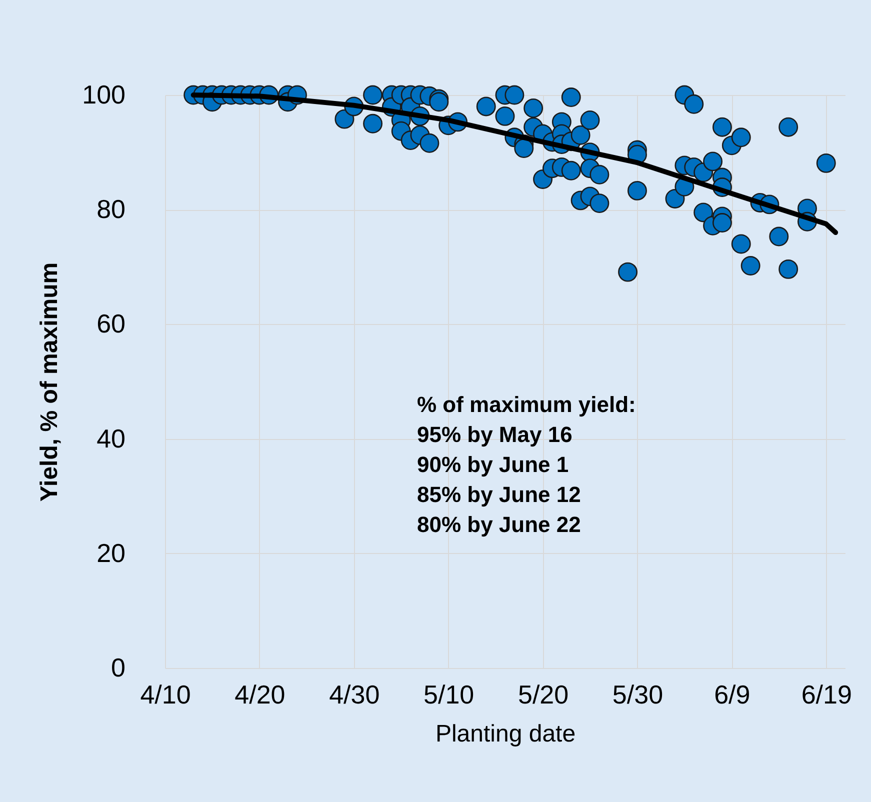 The height and width of the screenshot is (802, 871). What do you see at coordinates (165, 695) in the screenshot?
I see `x-tick-label: 4/10` at bounding box center [165, 695].